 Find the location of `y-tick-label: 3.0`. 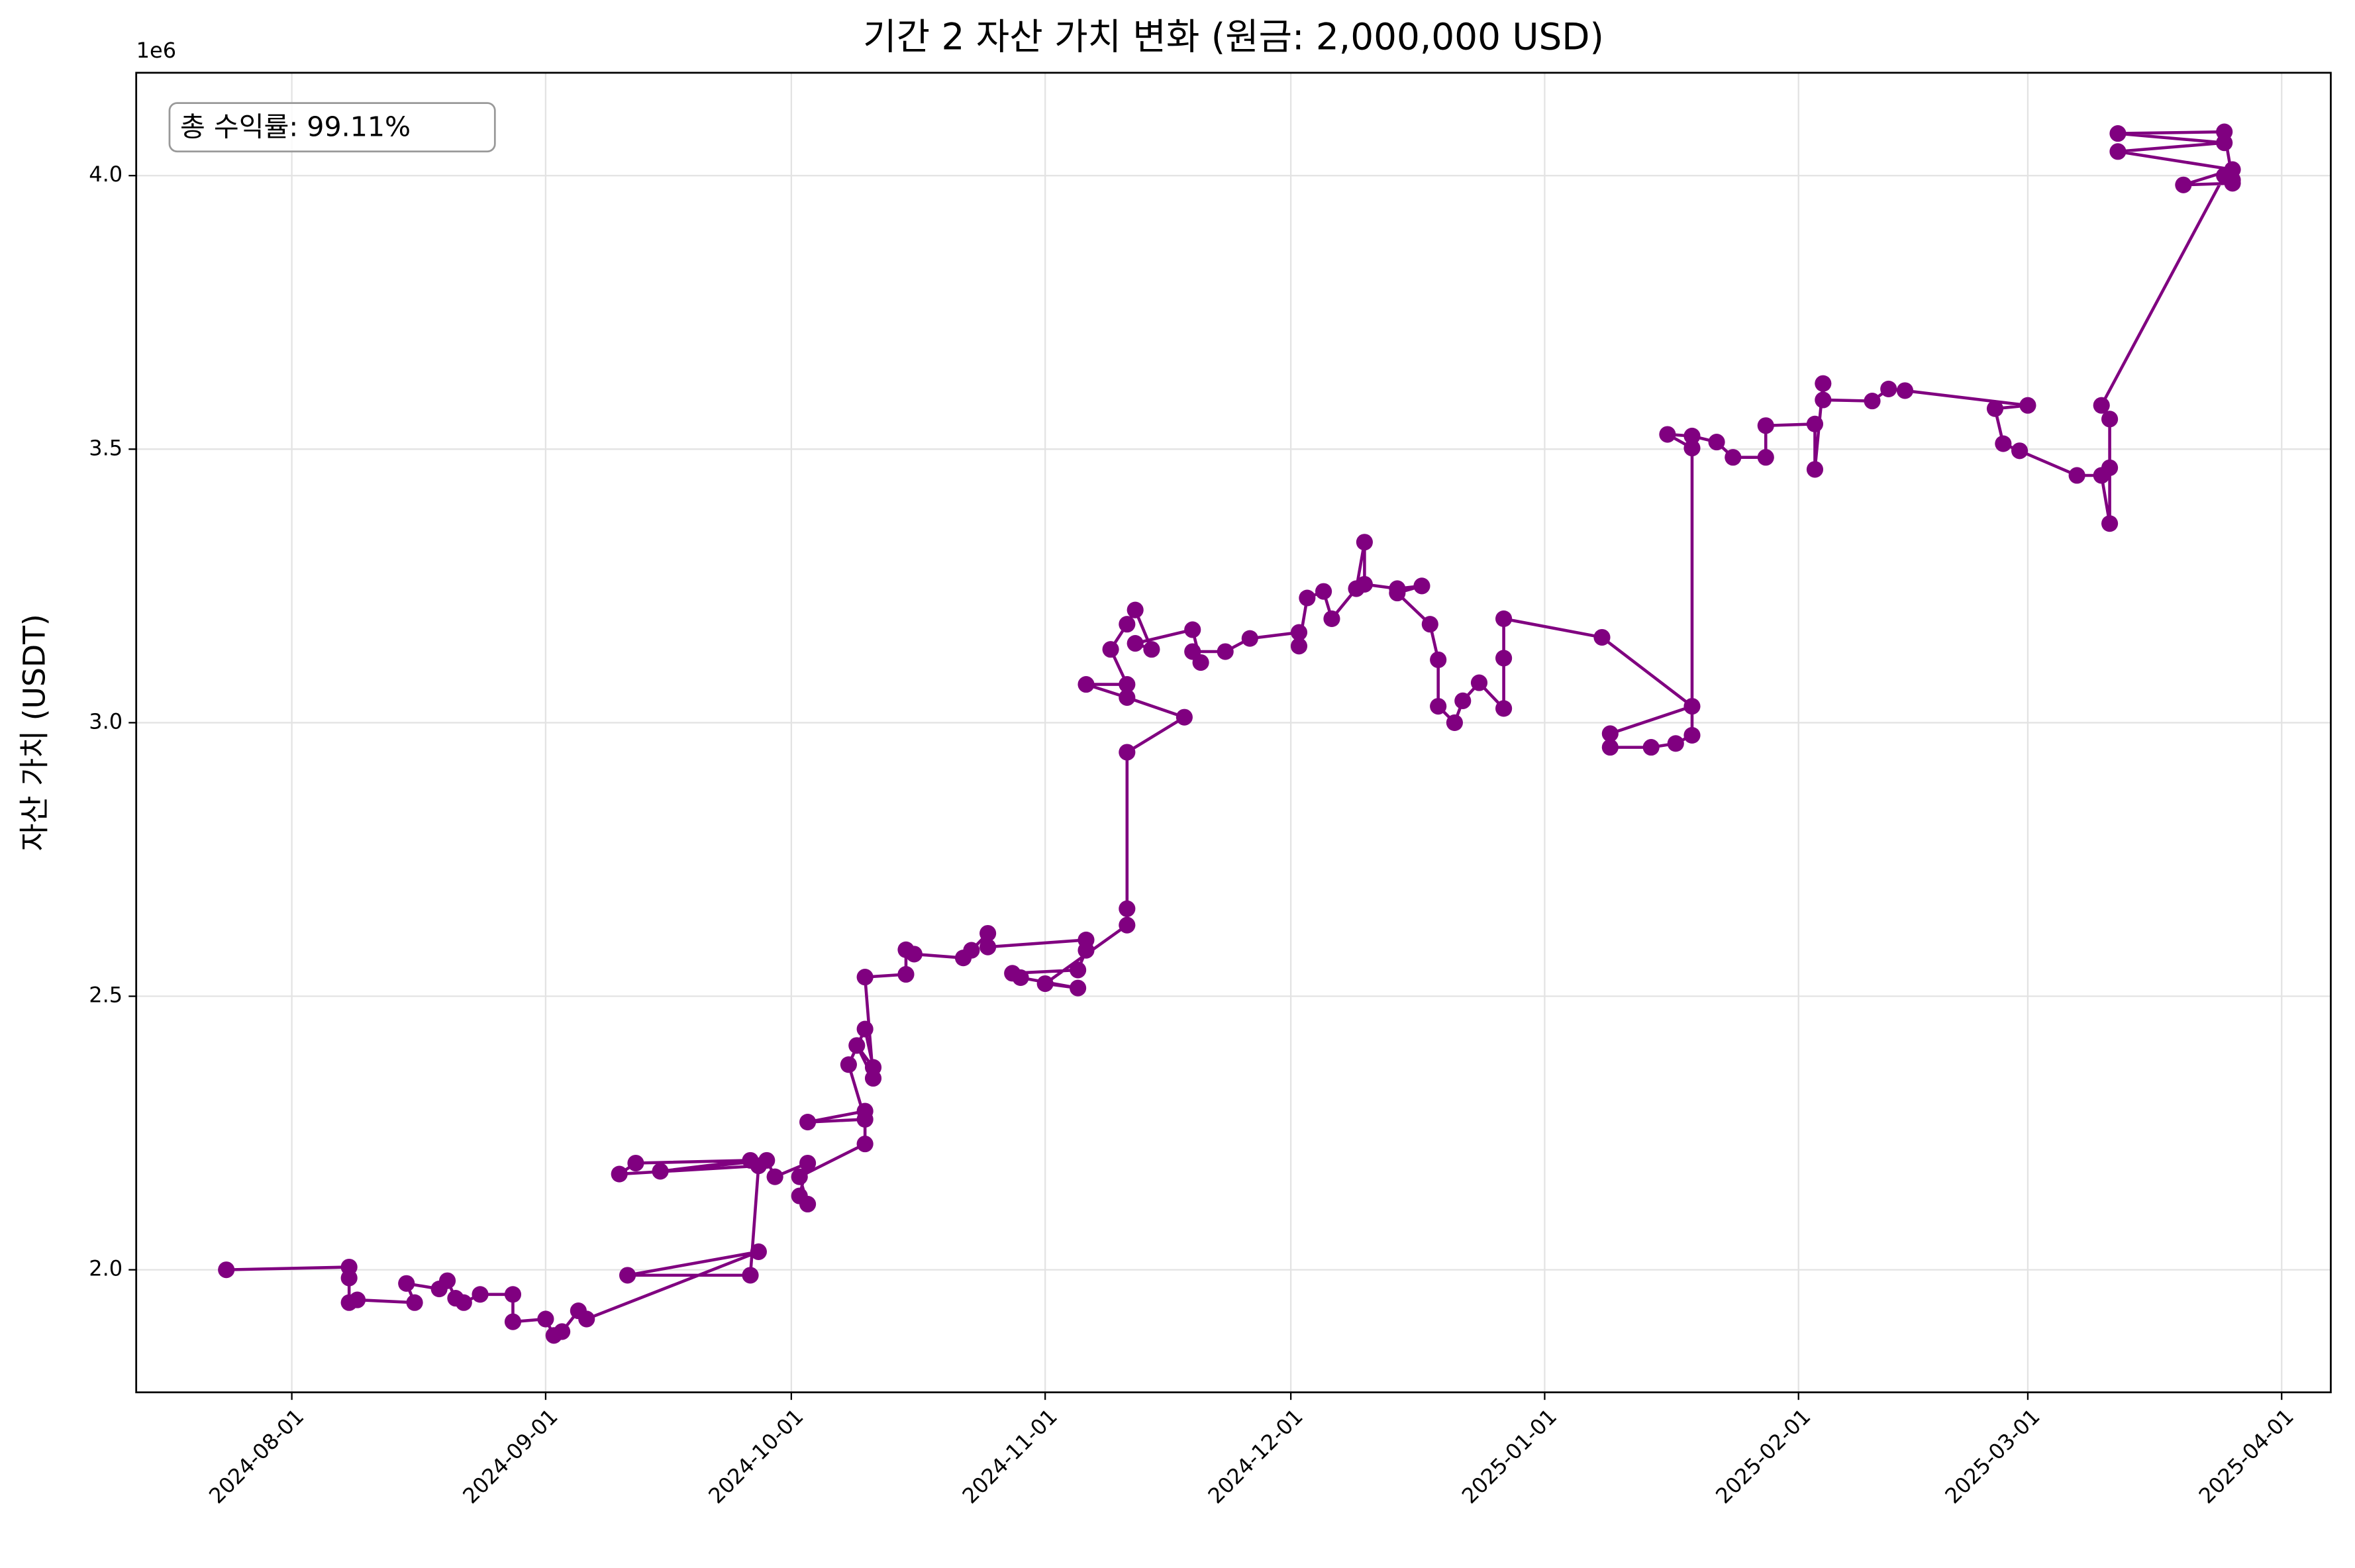

y-tick-label: 3.0 is located at coordinates (106, 721).